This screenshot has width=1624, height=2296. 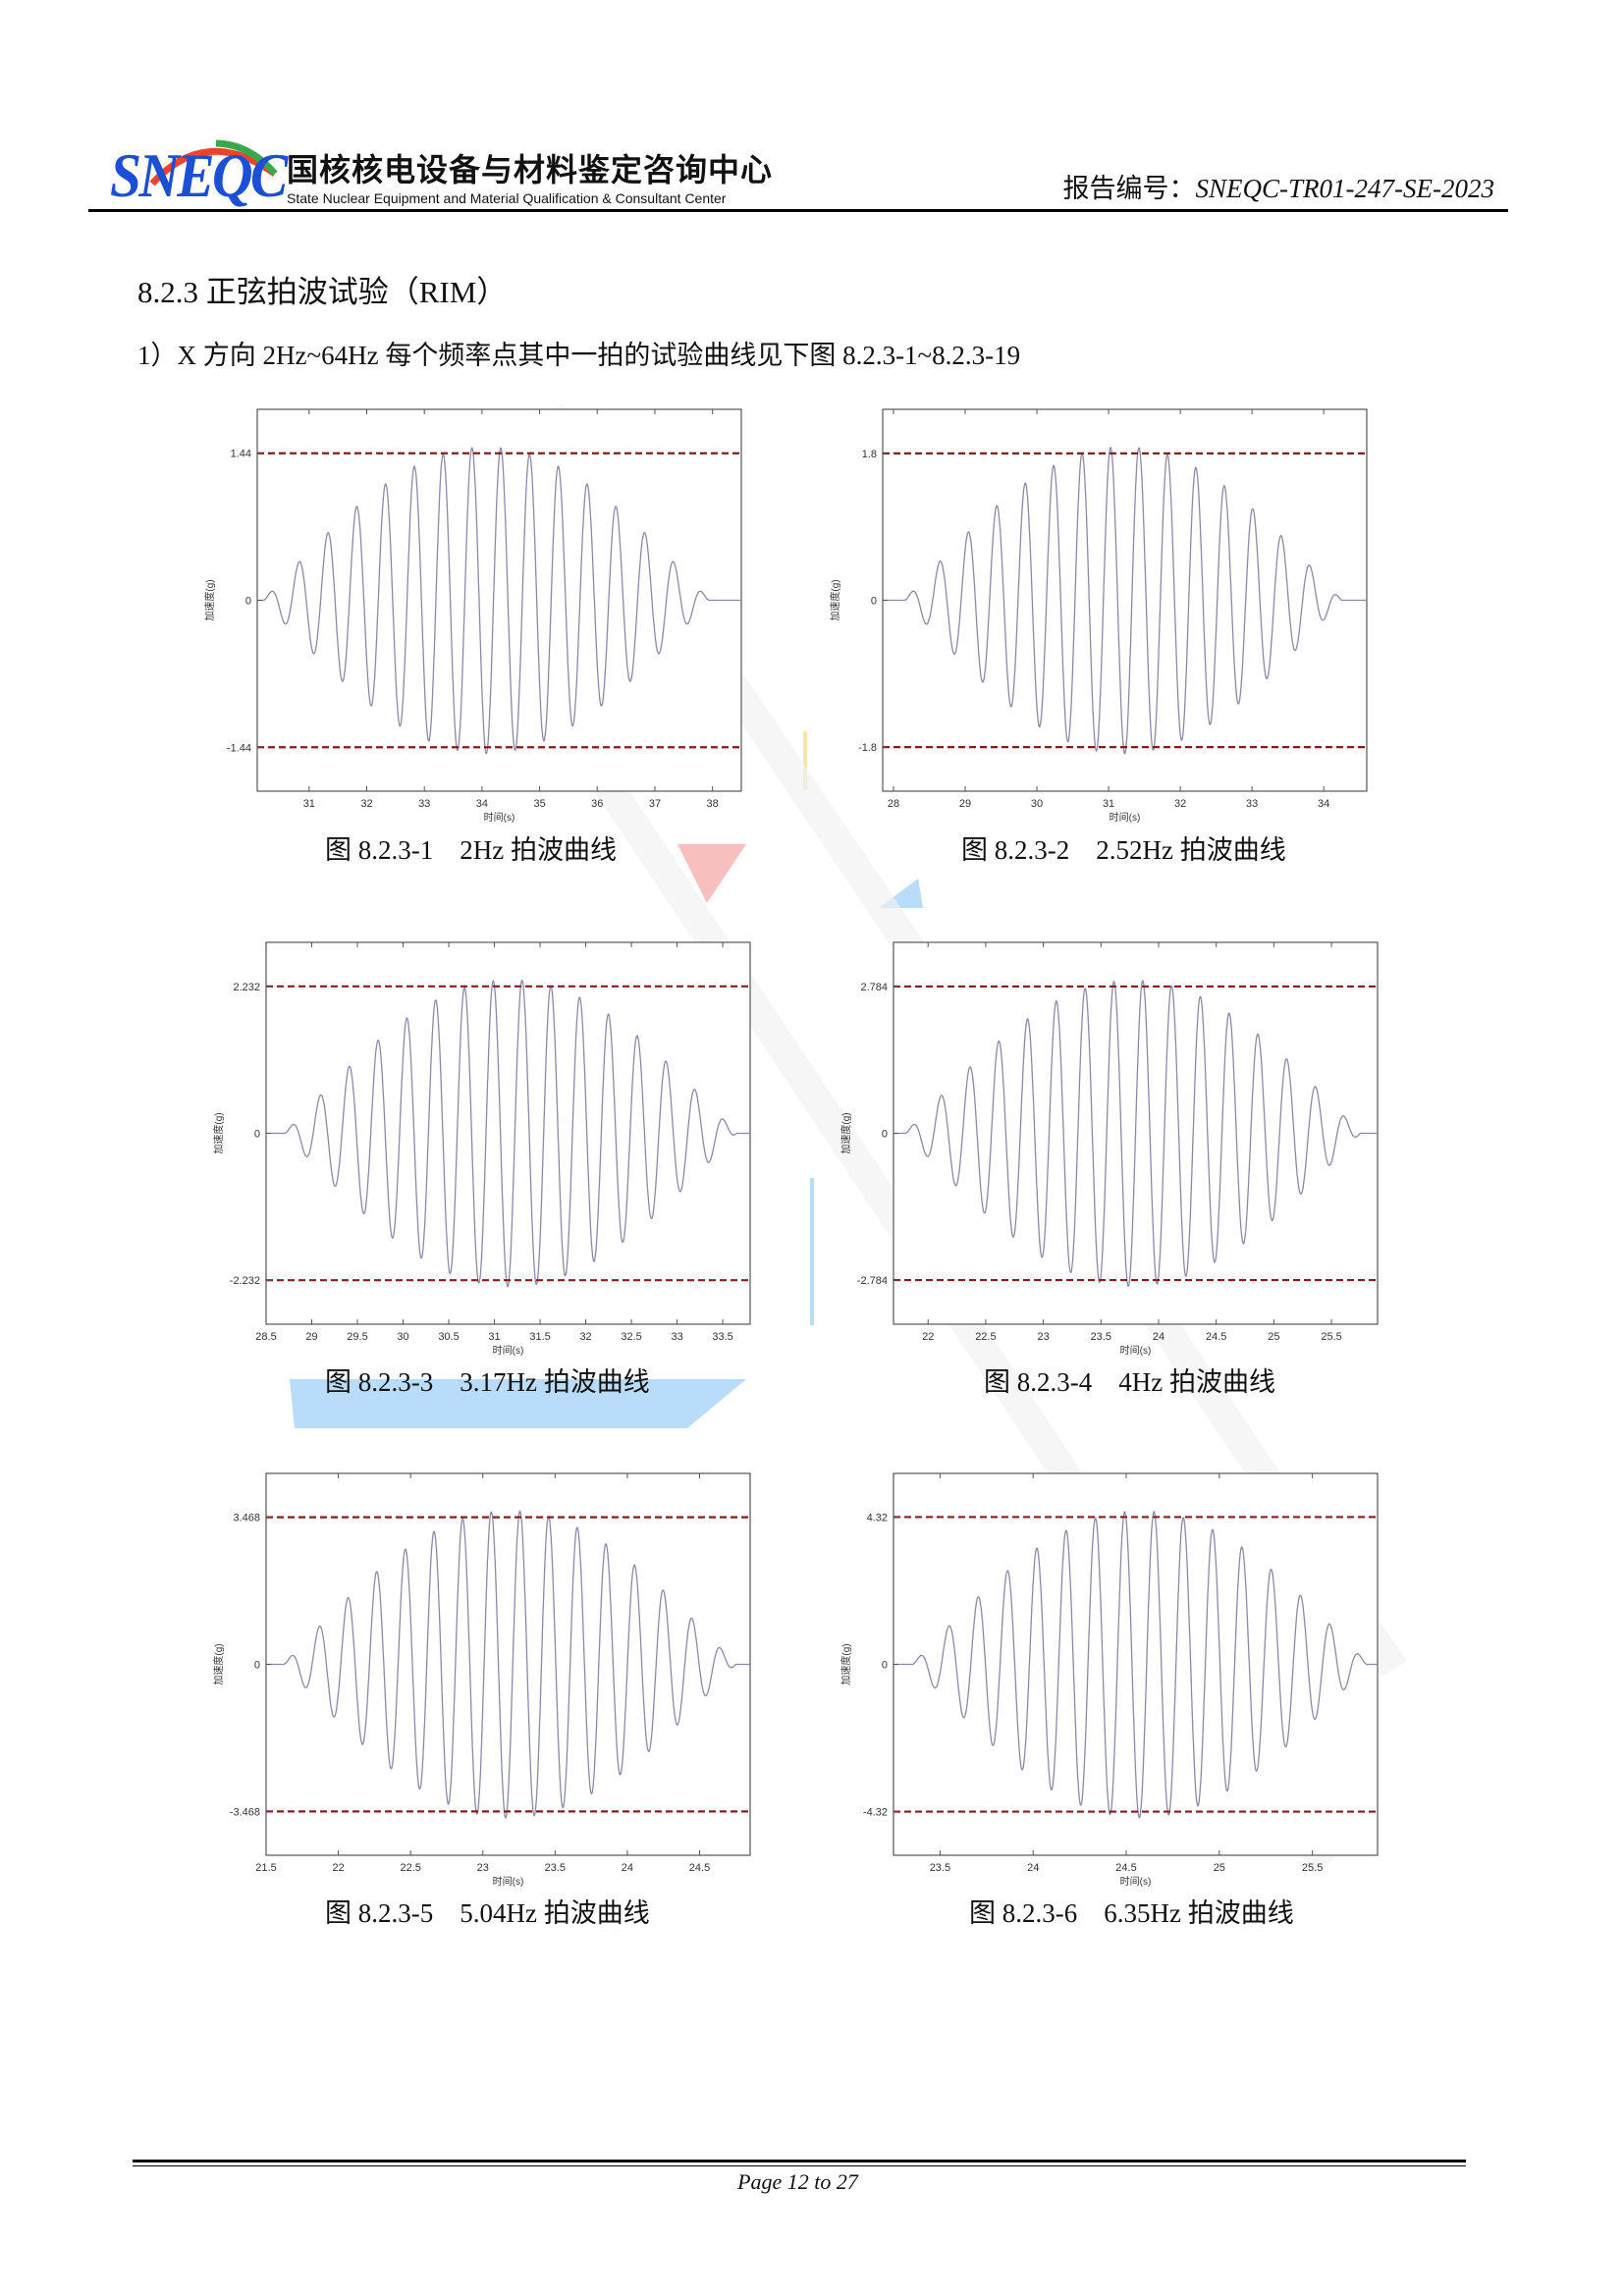 What do you see at coordinates (245, 1281) in the screenshot?
I see `y-tick-label: -2.232` at bounding box center [245, 1281].